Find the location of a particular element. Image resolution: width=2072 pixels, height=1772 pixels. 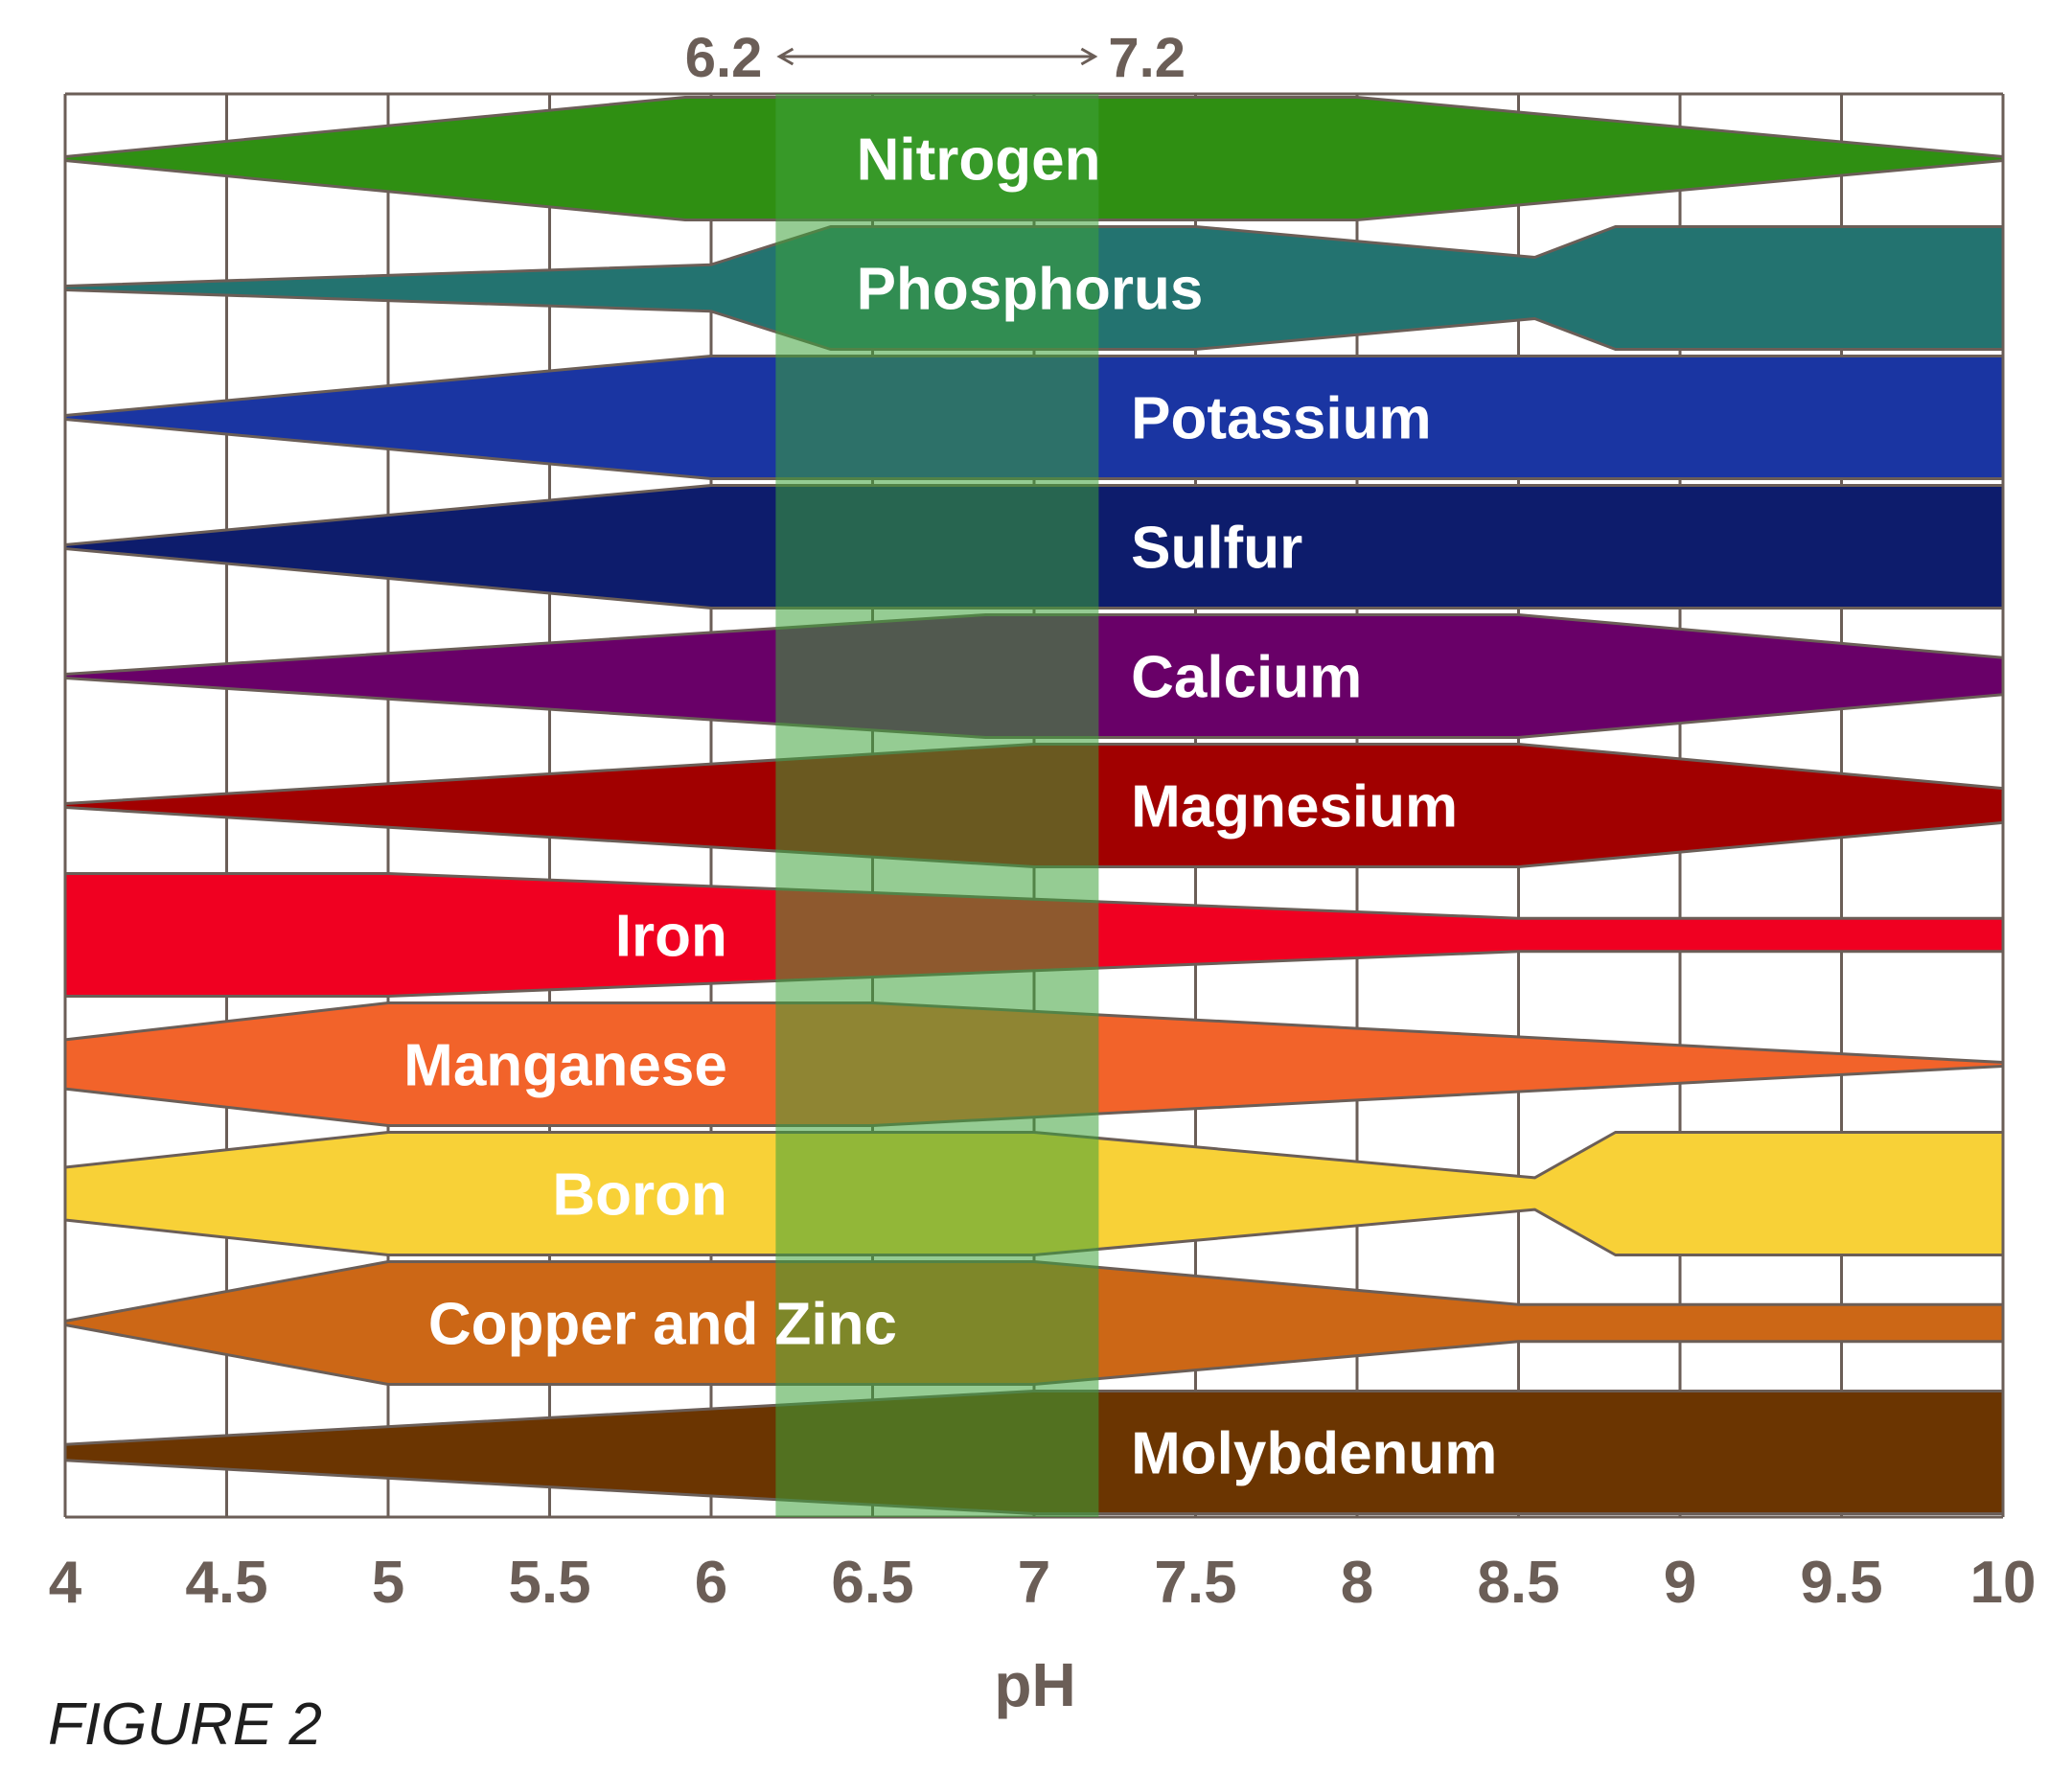

band-label-nitrogen: Nitrogen is located at coordinates (979, 161).